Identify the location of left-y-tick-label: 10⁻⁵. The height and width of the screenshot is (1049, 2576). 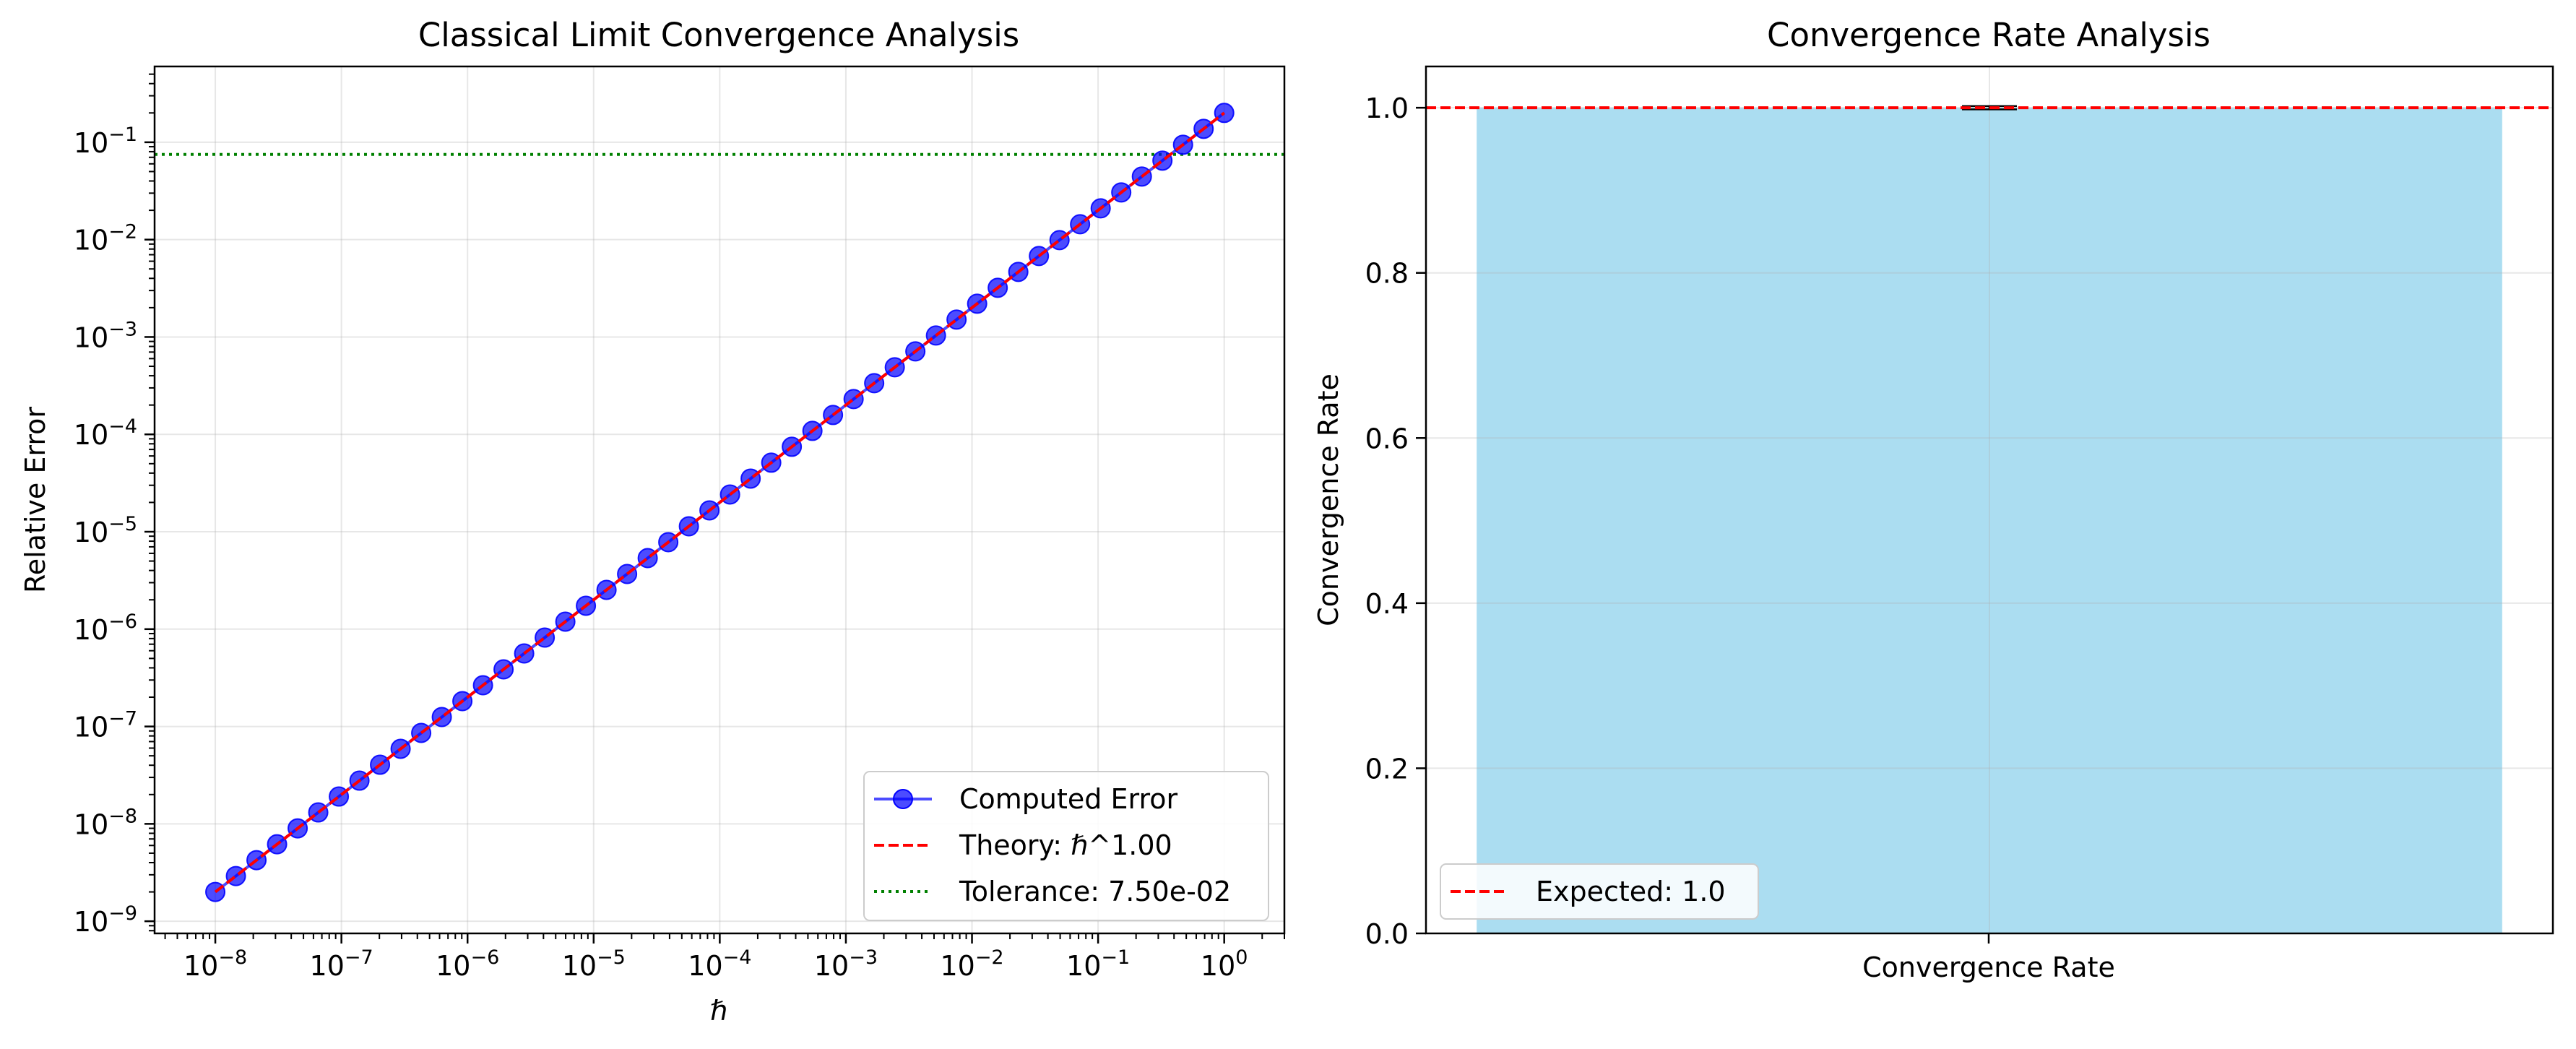
(105, 530).